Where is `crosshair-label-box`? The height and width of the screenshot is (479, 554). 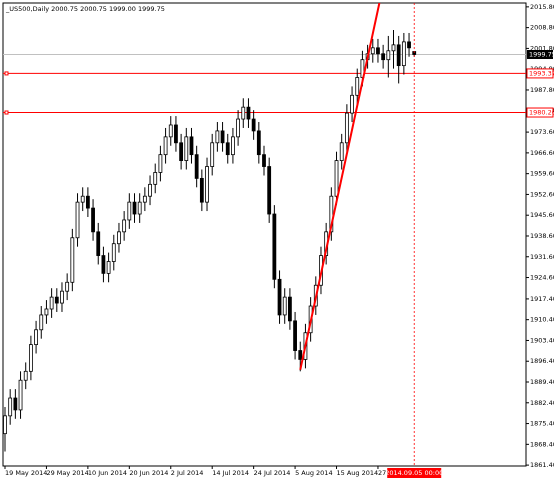
crosshair-label-box is located at coordinates (414, 473).